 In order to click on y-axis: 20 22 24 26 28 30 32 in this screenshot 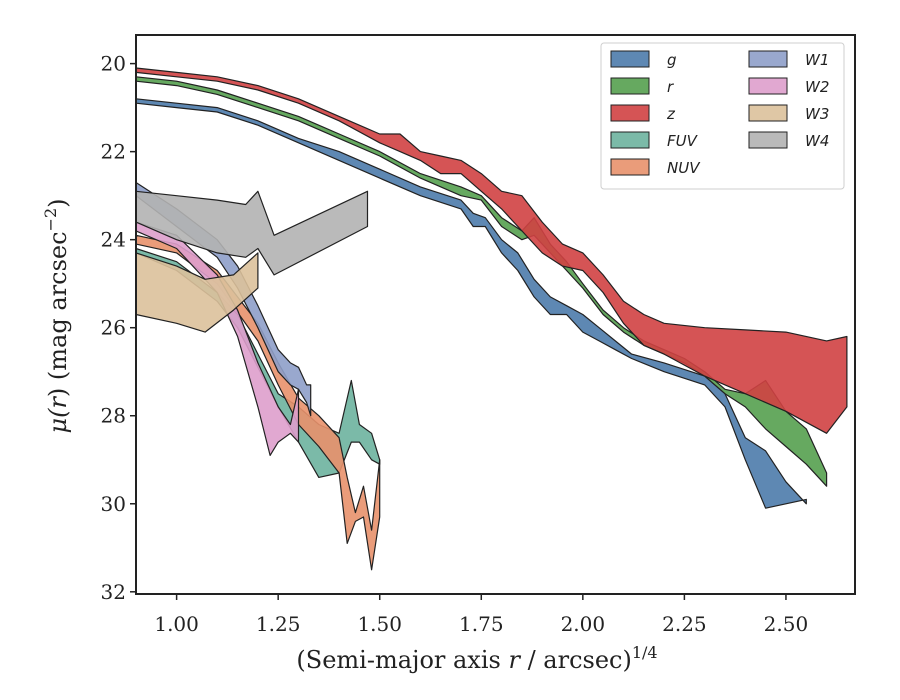, I will do `click(118, 328)`.